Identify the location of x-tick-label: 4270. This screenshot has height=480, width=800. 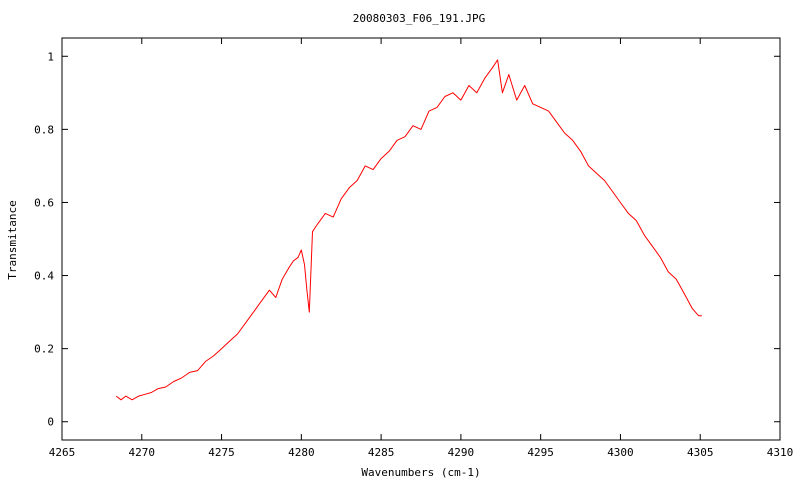
(142, 452).